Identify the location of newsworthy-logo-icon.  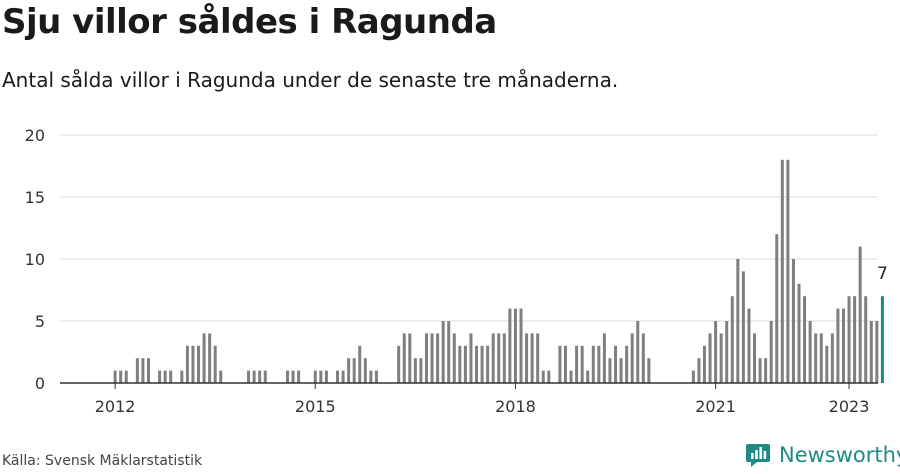
(758, 455).